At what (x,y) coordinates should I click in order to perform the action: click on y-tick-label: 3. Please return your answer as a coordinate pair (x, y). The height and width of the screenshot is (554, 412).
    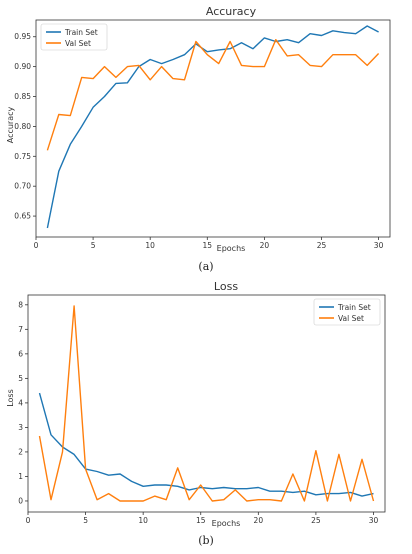
    Looking at the image, I should click on (20, 427).